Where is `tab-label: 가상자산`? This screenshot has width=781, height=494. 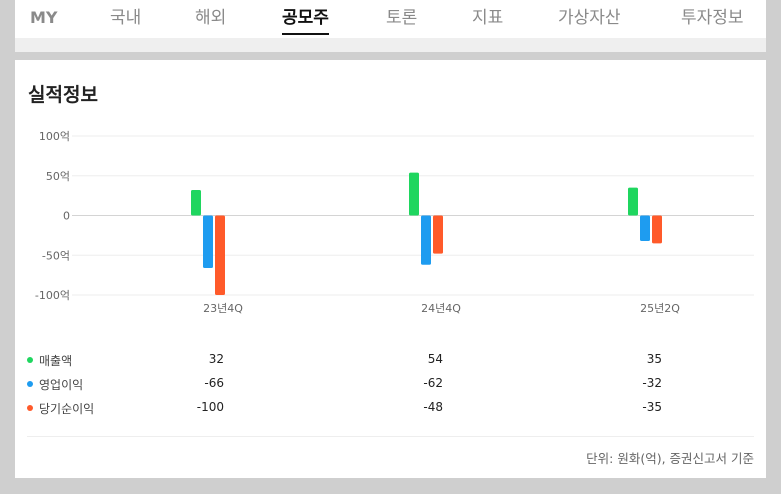 tab-label: 가상자산 is located at coordinates (589, 18).